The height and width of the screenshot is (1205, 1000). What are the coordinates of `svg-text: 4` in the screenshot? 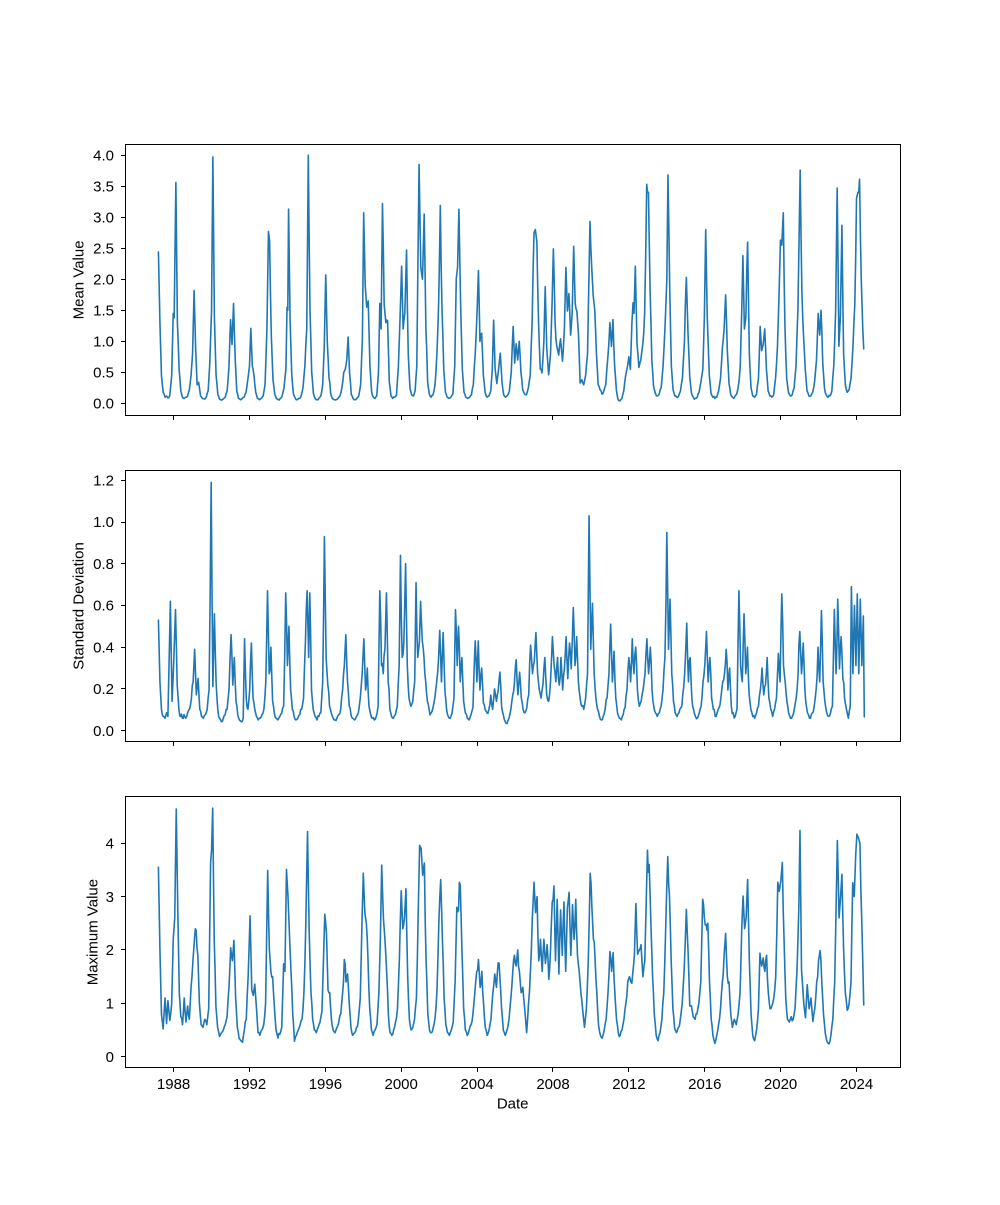 It's located at (110, 843).